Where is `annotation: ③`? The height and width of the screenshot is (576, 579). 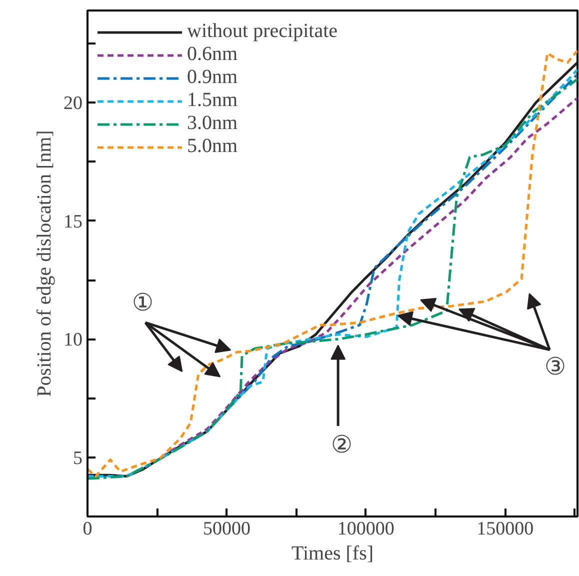 annotation: ③ is located at coordinates (555, 367).